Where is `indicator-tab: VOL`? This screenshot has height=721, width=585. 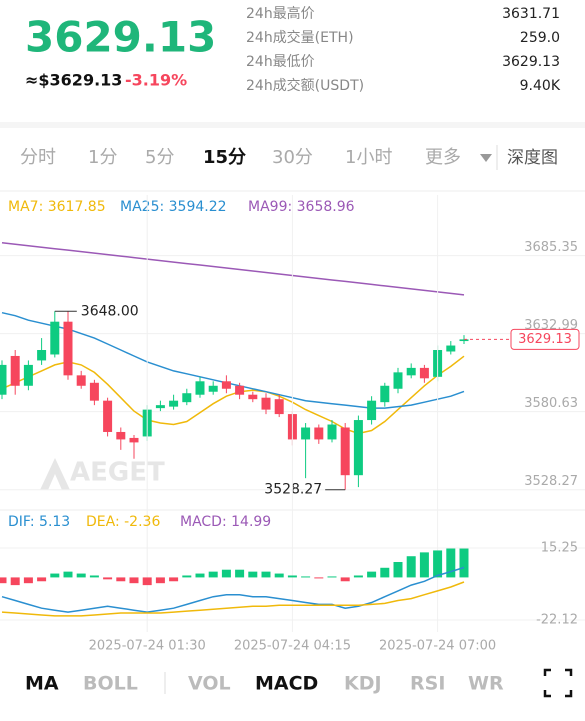 indicator-tab: VOL is located at coordinates (209, 684).